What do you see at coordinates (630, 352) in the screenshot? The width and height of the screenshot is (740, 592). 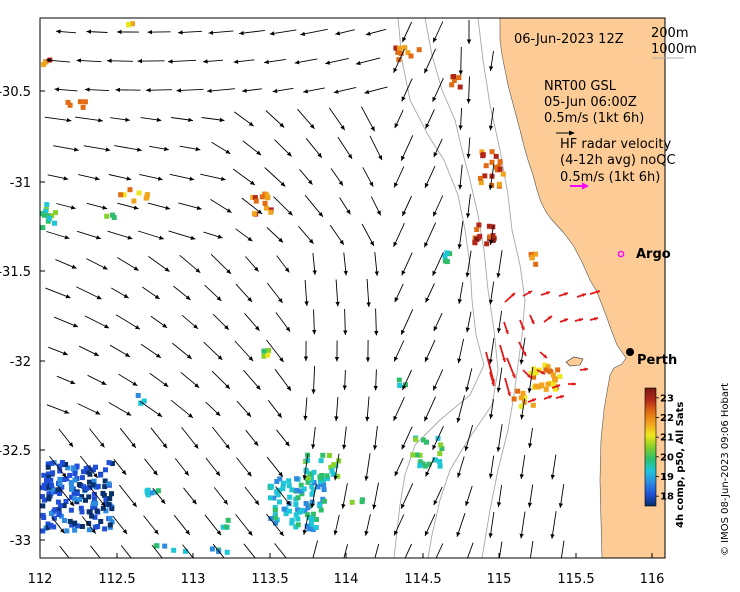 I see `perth-marker` at bounding box center [630, 352].